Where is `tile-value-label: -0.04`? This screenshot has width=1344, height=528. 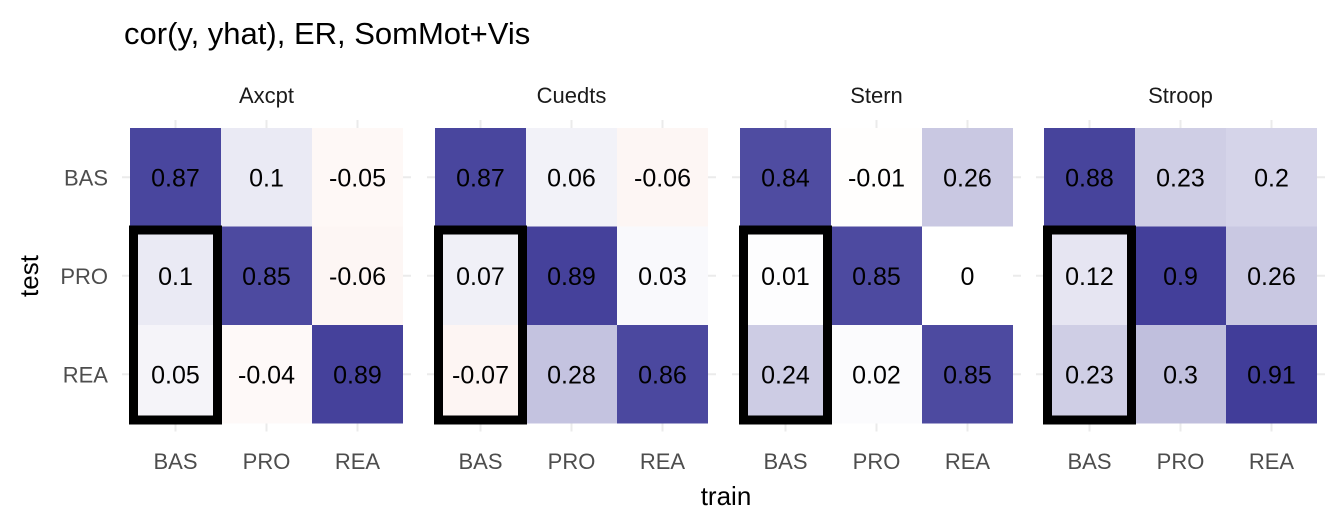
tile-value-label: -0.04 is located at coordinates (266, 375).